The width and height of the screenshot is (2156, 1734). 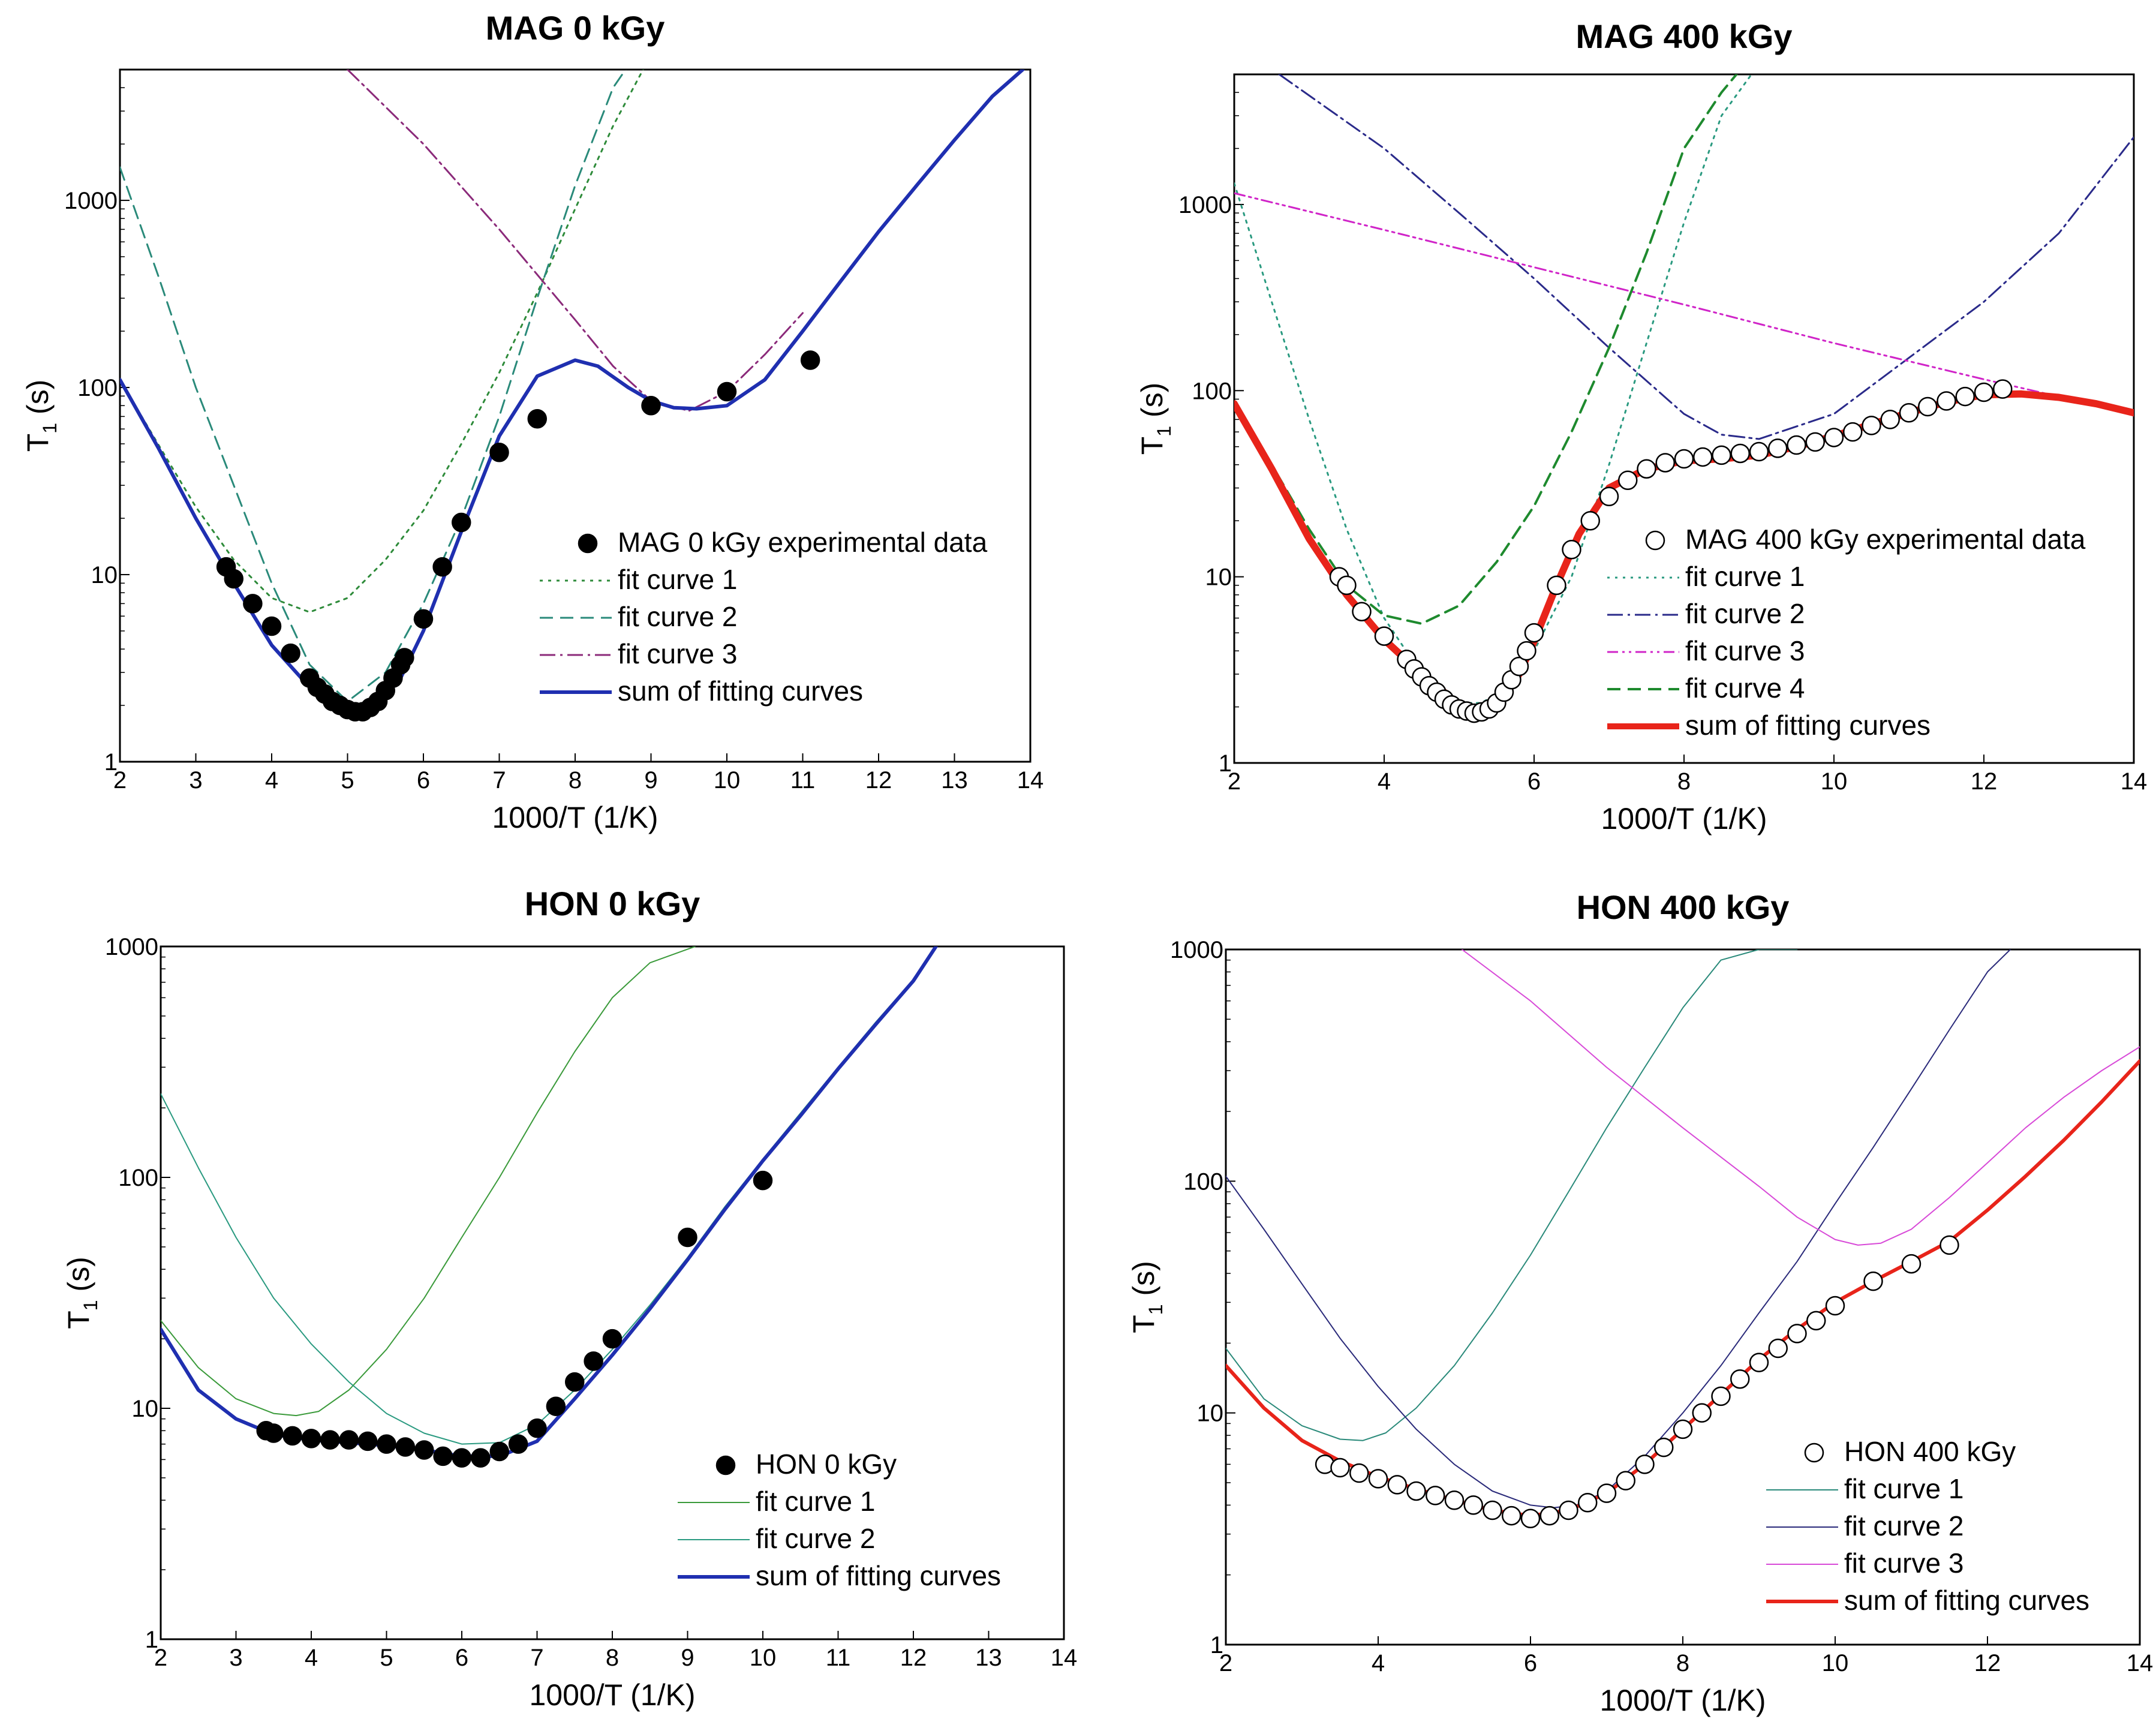 What do you see at coordinates (1987, 1663) in the screenshot?
I see `x-tick-label: 12` at bounding box center [1987, 1663].